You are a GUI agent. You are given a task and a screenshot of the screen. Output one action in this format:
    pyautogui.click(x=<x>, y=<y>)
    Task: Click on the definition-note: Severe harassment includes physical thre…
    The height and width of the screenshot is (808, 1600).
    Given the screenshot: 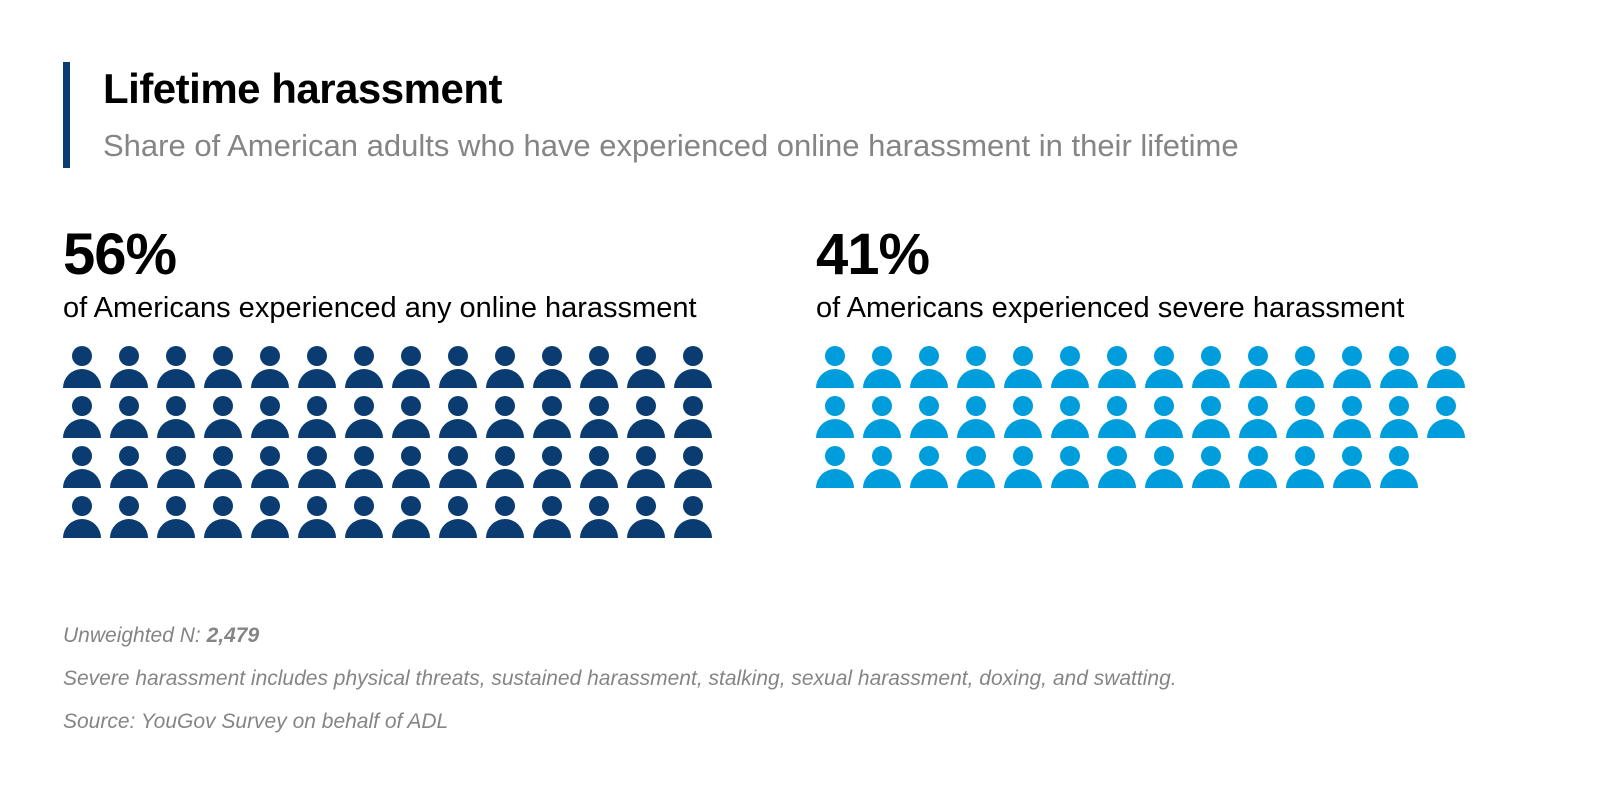 What is the action you would take?
    pyautogui.click(x=620, y=678)
    